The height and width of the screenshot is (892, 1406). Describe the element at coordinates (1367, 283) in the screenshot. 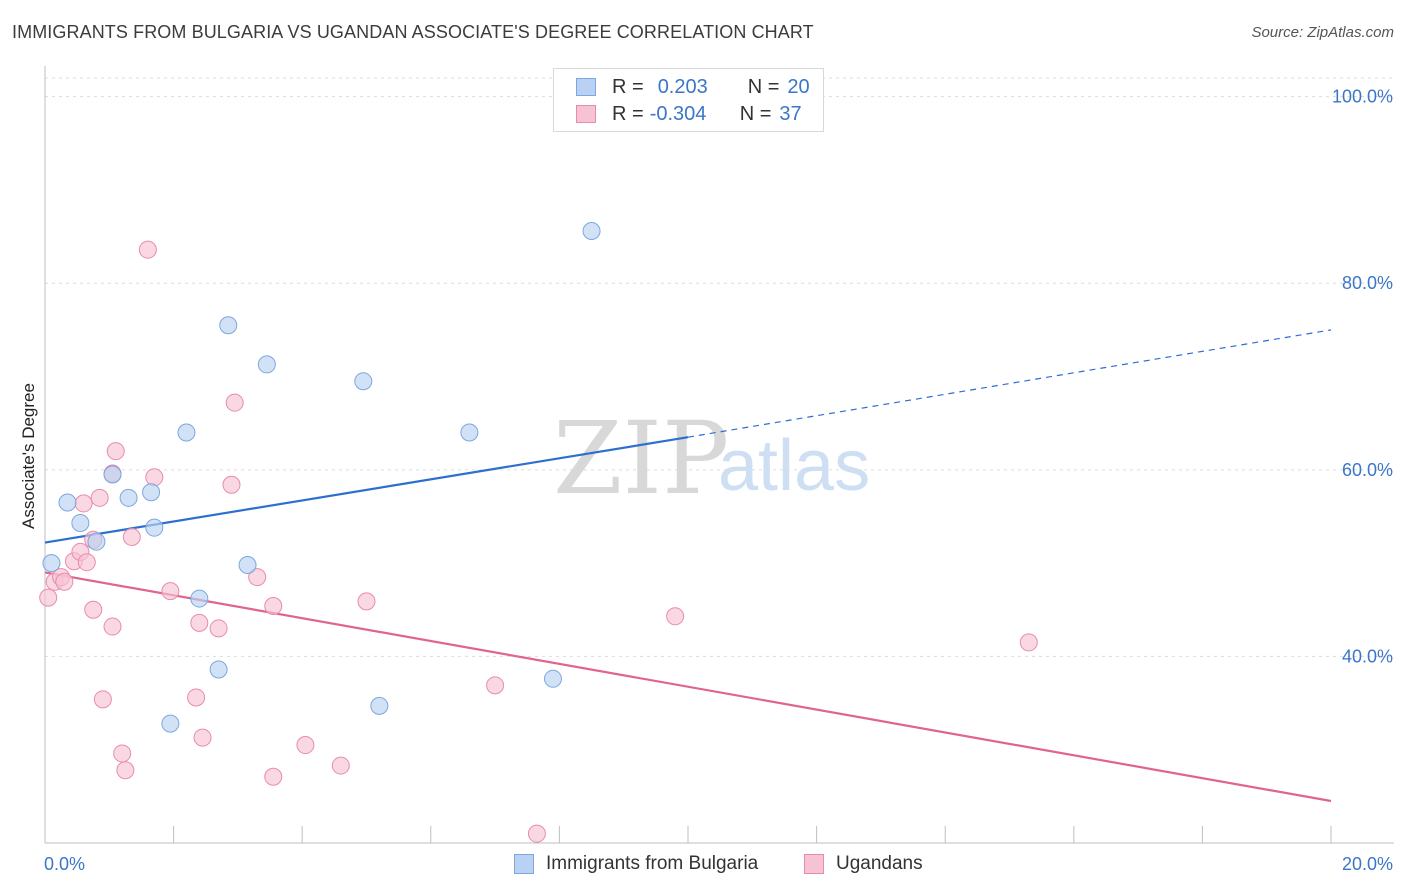

I see `y-tick-label: 80.0%` at that location.